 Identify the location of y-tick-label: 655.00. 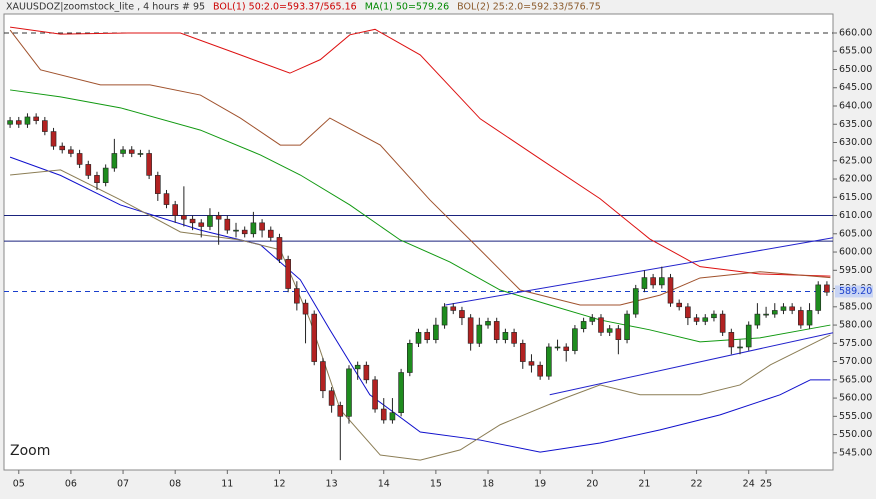
(855, 51).